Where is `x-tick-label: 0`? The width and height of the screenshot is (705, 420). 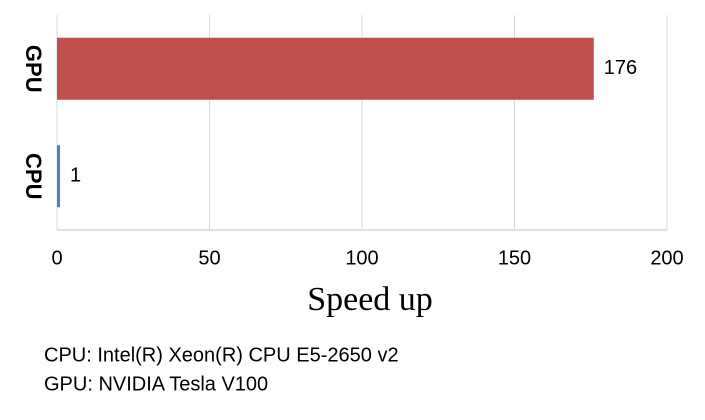
x-tick-label: 0 is located at coordinates (56, 258).